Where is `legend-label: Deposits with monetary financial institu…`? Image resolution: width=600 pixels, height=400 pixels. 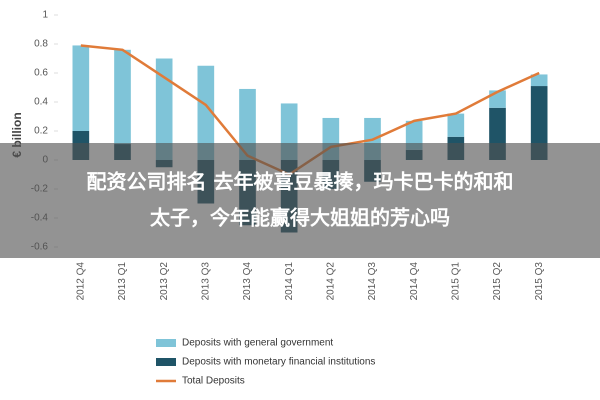
legend-label: Deposits with monetary financial institu… is located at coordinates (278, 362).